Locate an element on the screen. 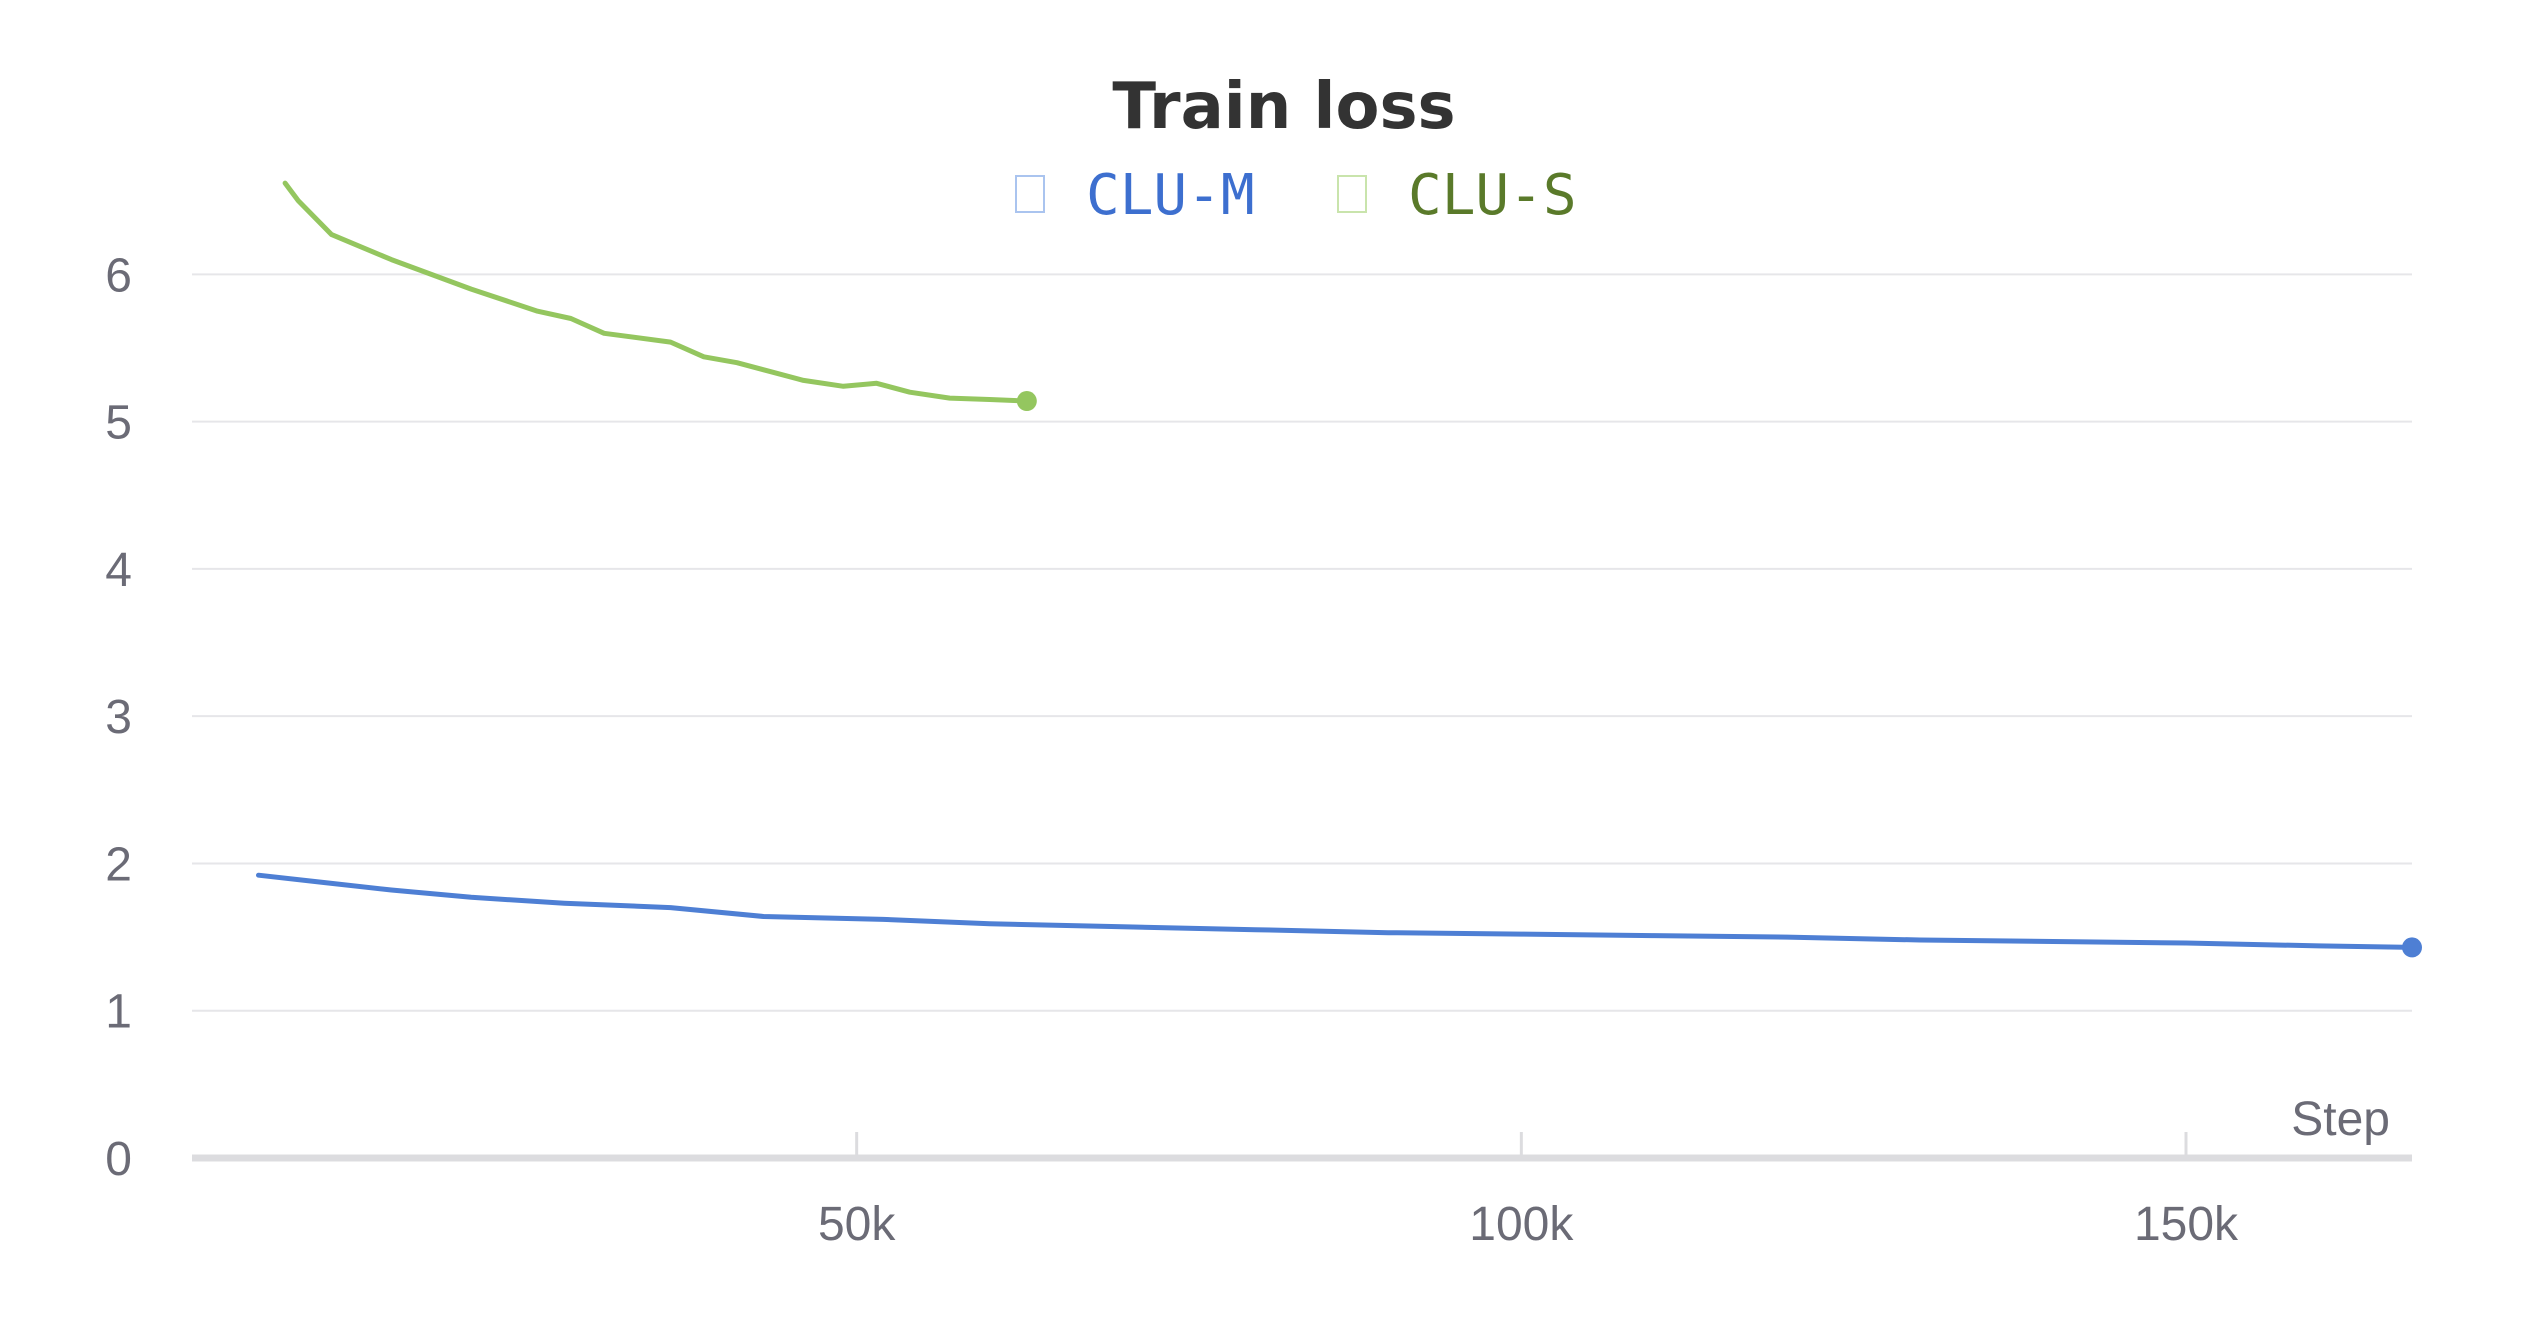 The height and width of the screenshot is (1328, 2528). y-tick-label: 5 is located at coordinates (118, 423).